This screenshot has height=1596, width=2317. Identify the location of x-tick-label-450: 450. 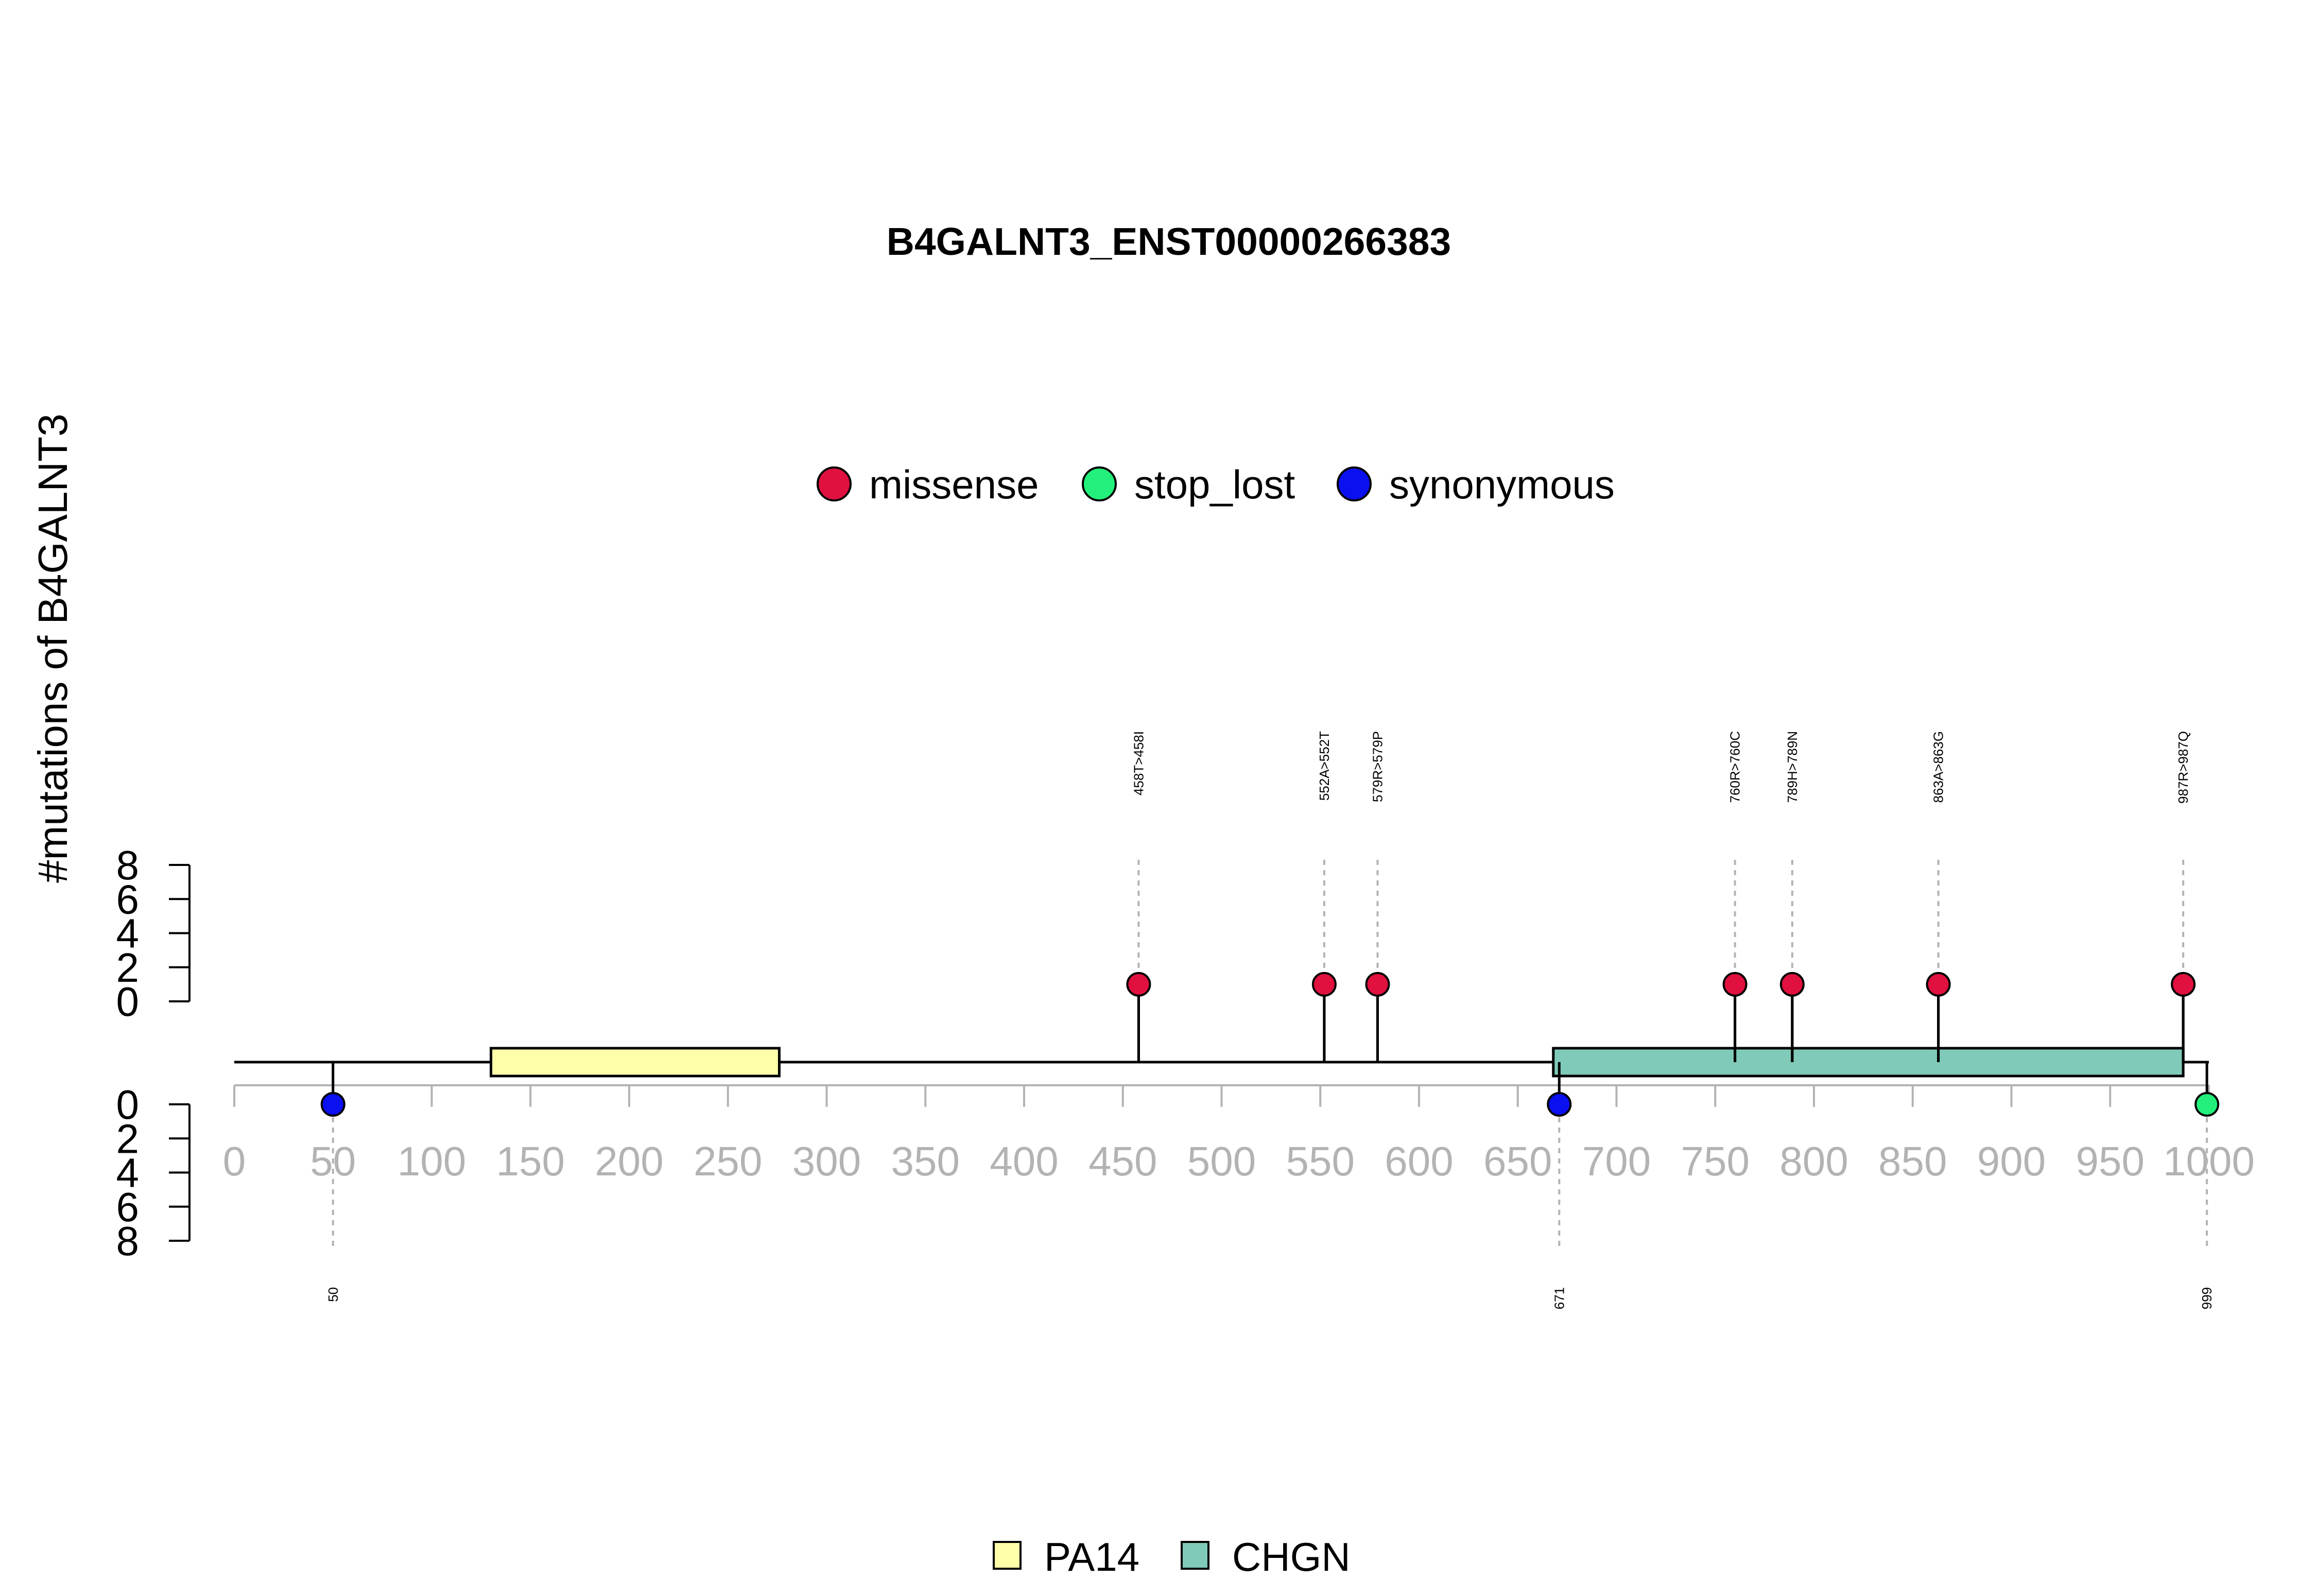
(1122, 1161).